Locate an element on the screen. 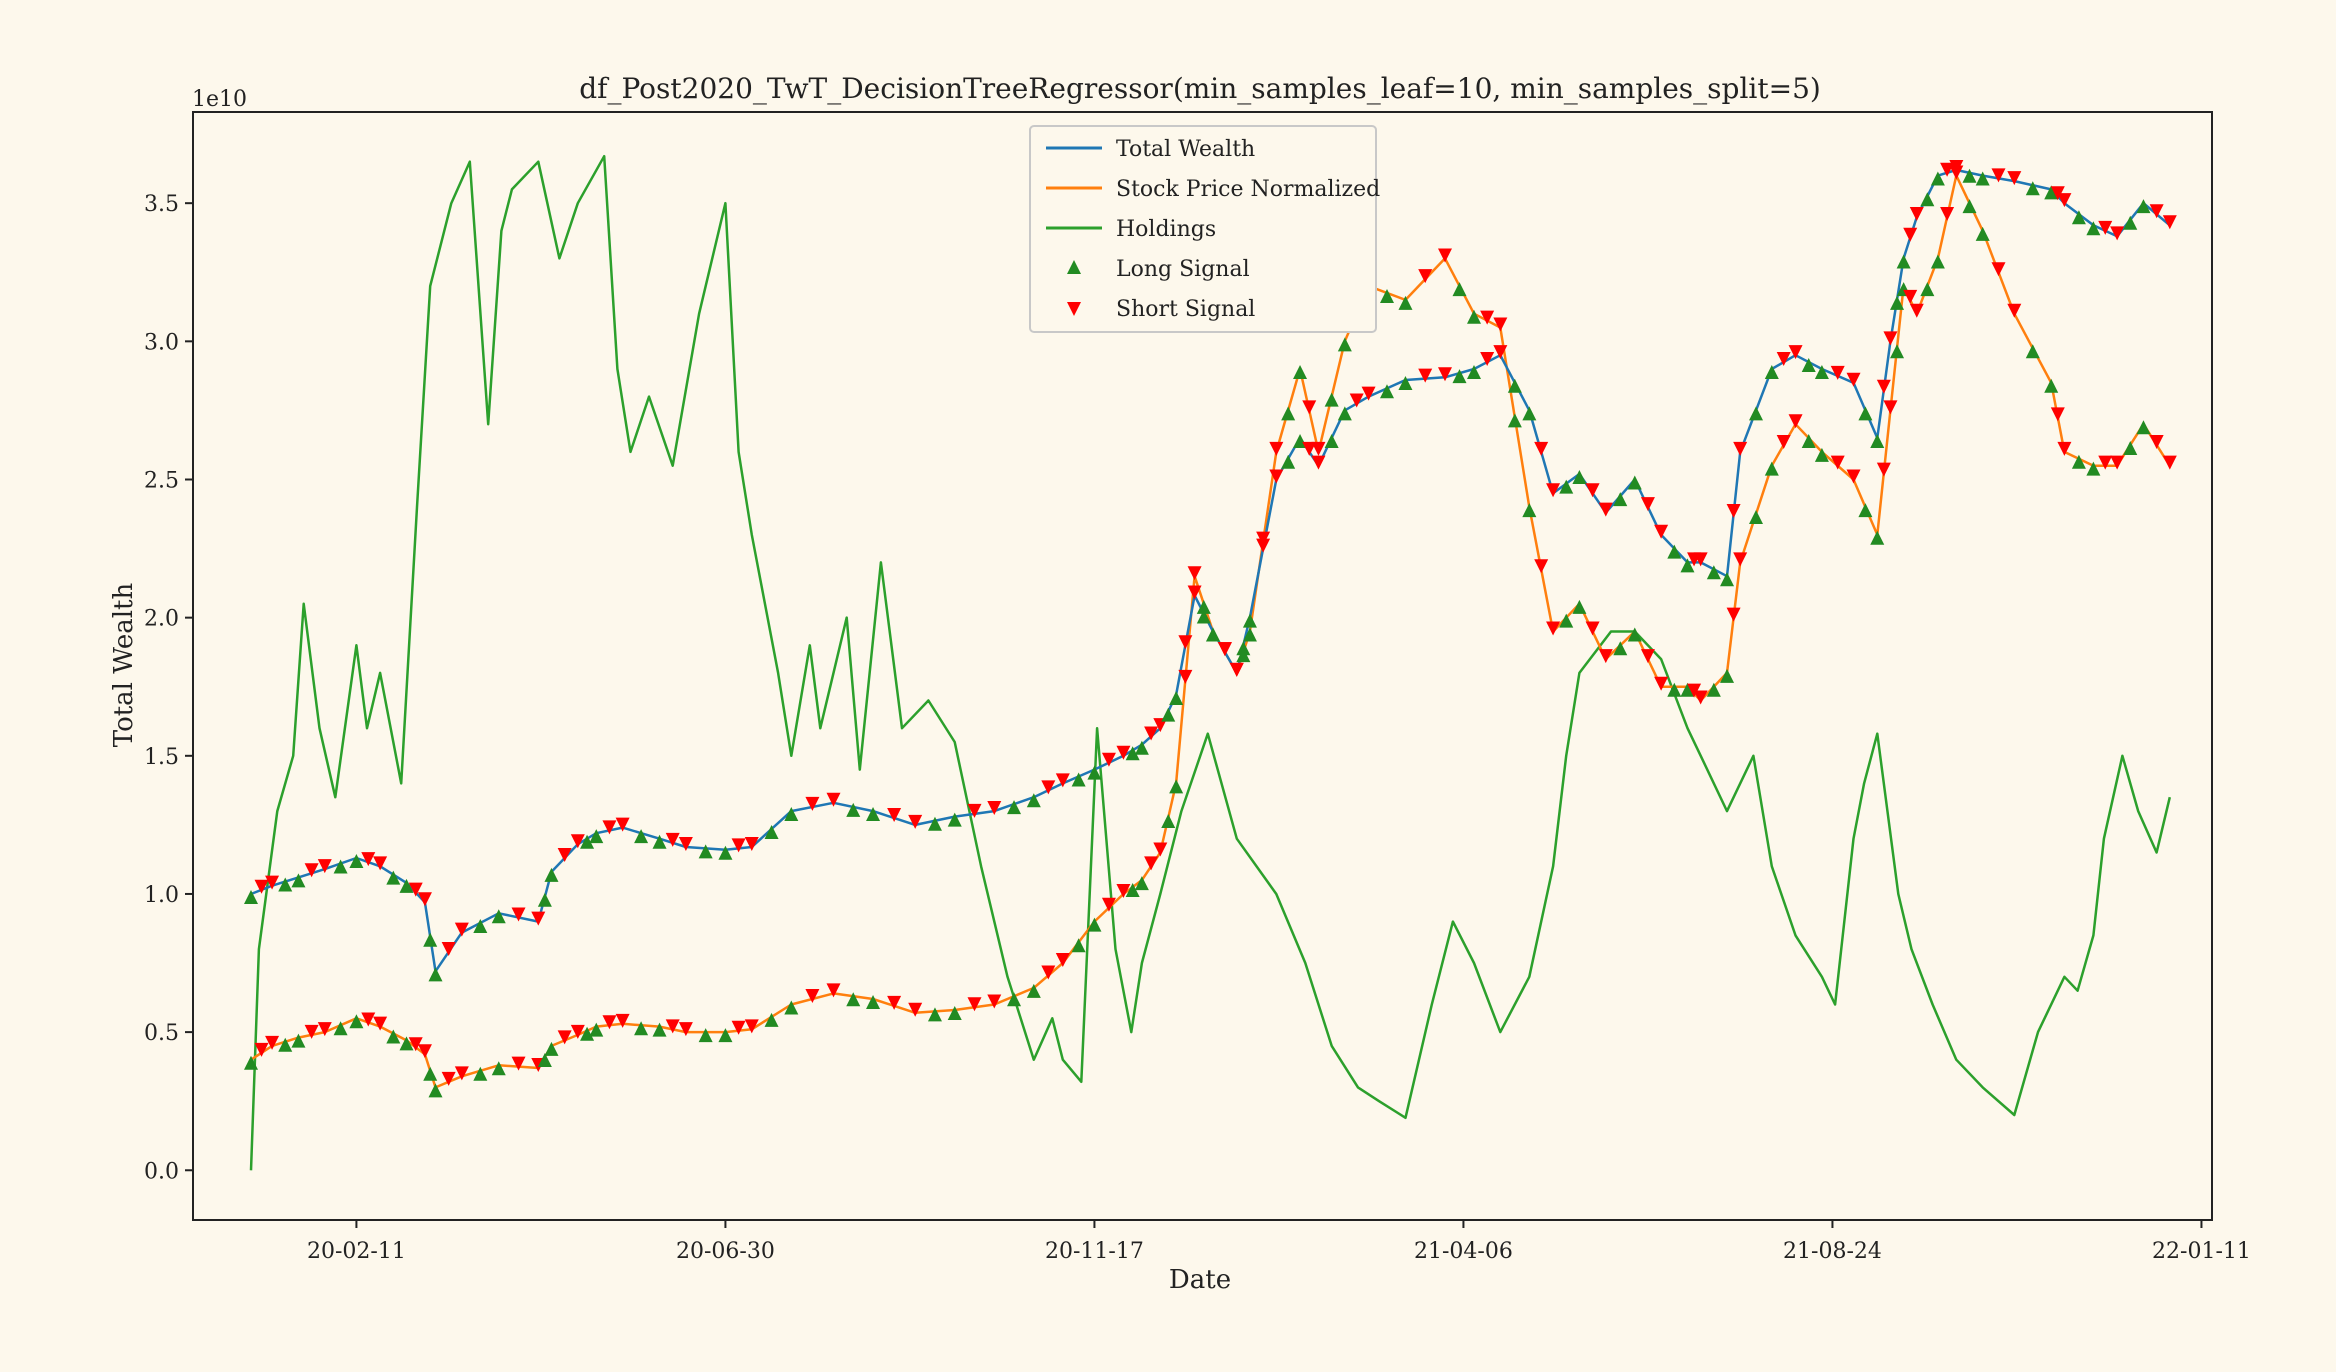 The width and height of the screenshot is (2336, 1372). legend-label: Holdings is located at coordinates (1166, 229).